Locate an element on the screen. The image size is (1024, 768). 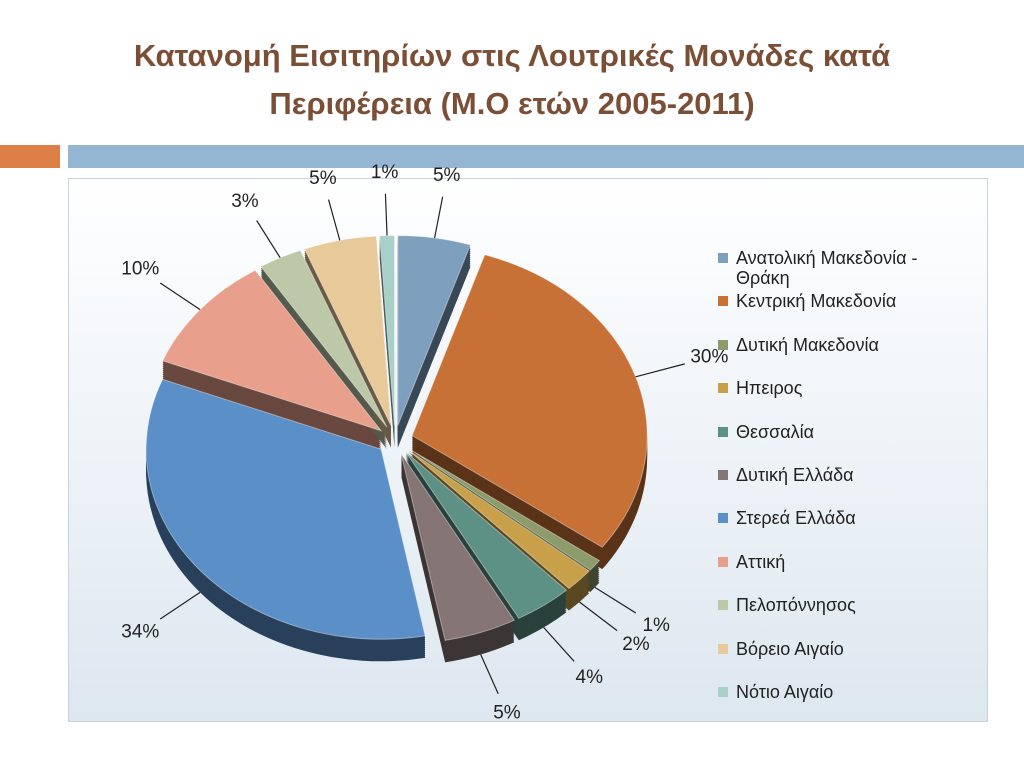
legend-item: Αττική is located at coordinates (843, 569).